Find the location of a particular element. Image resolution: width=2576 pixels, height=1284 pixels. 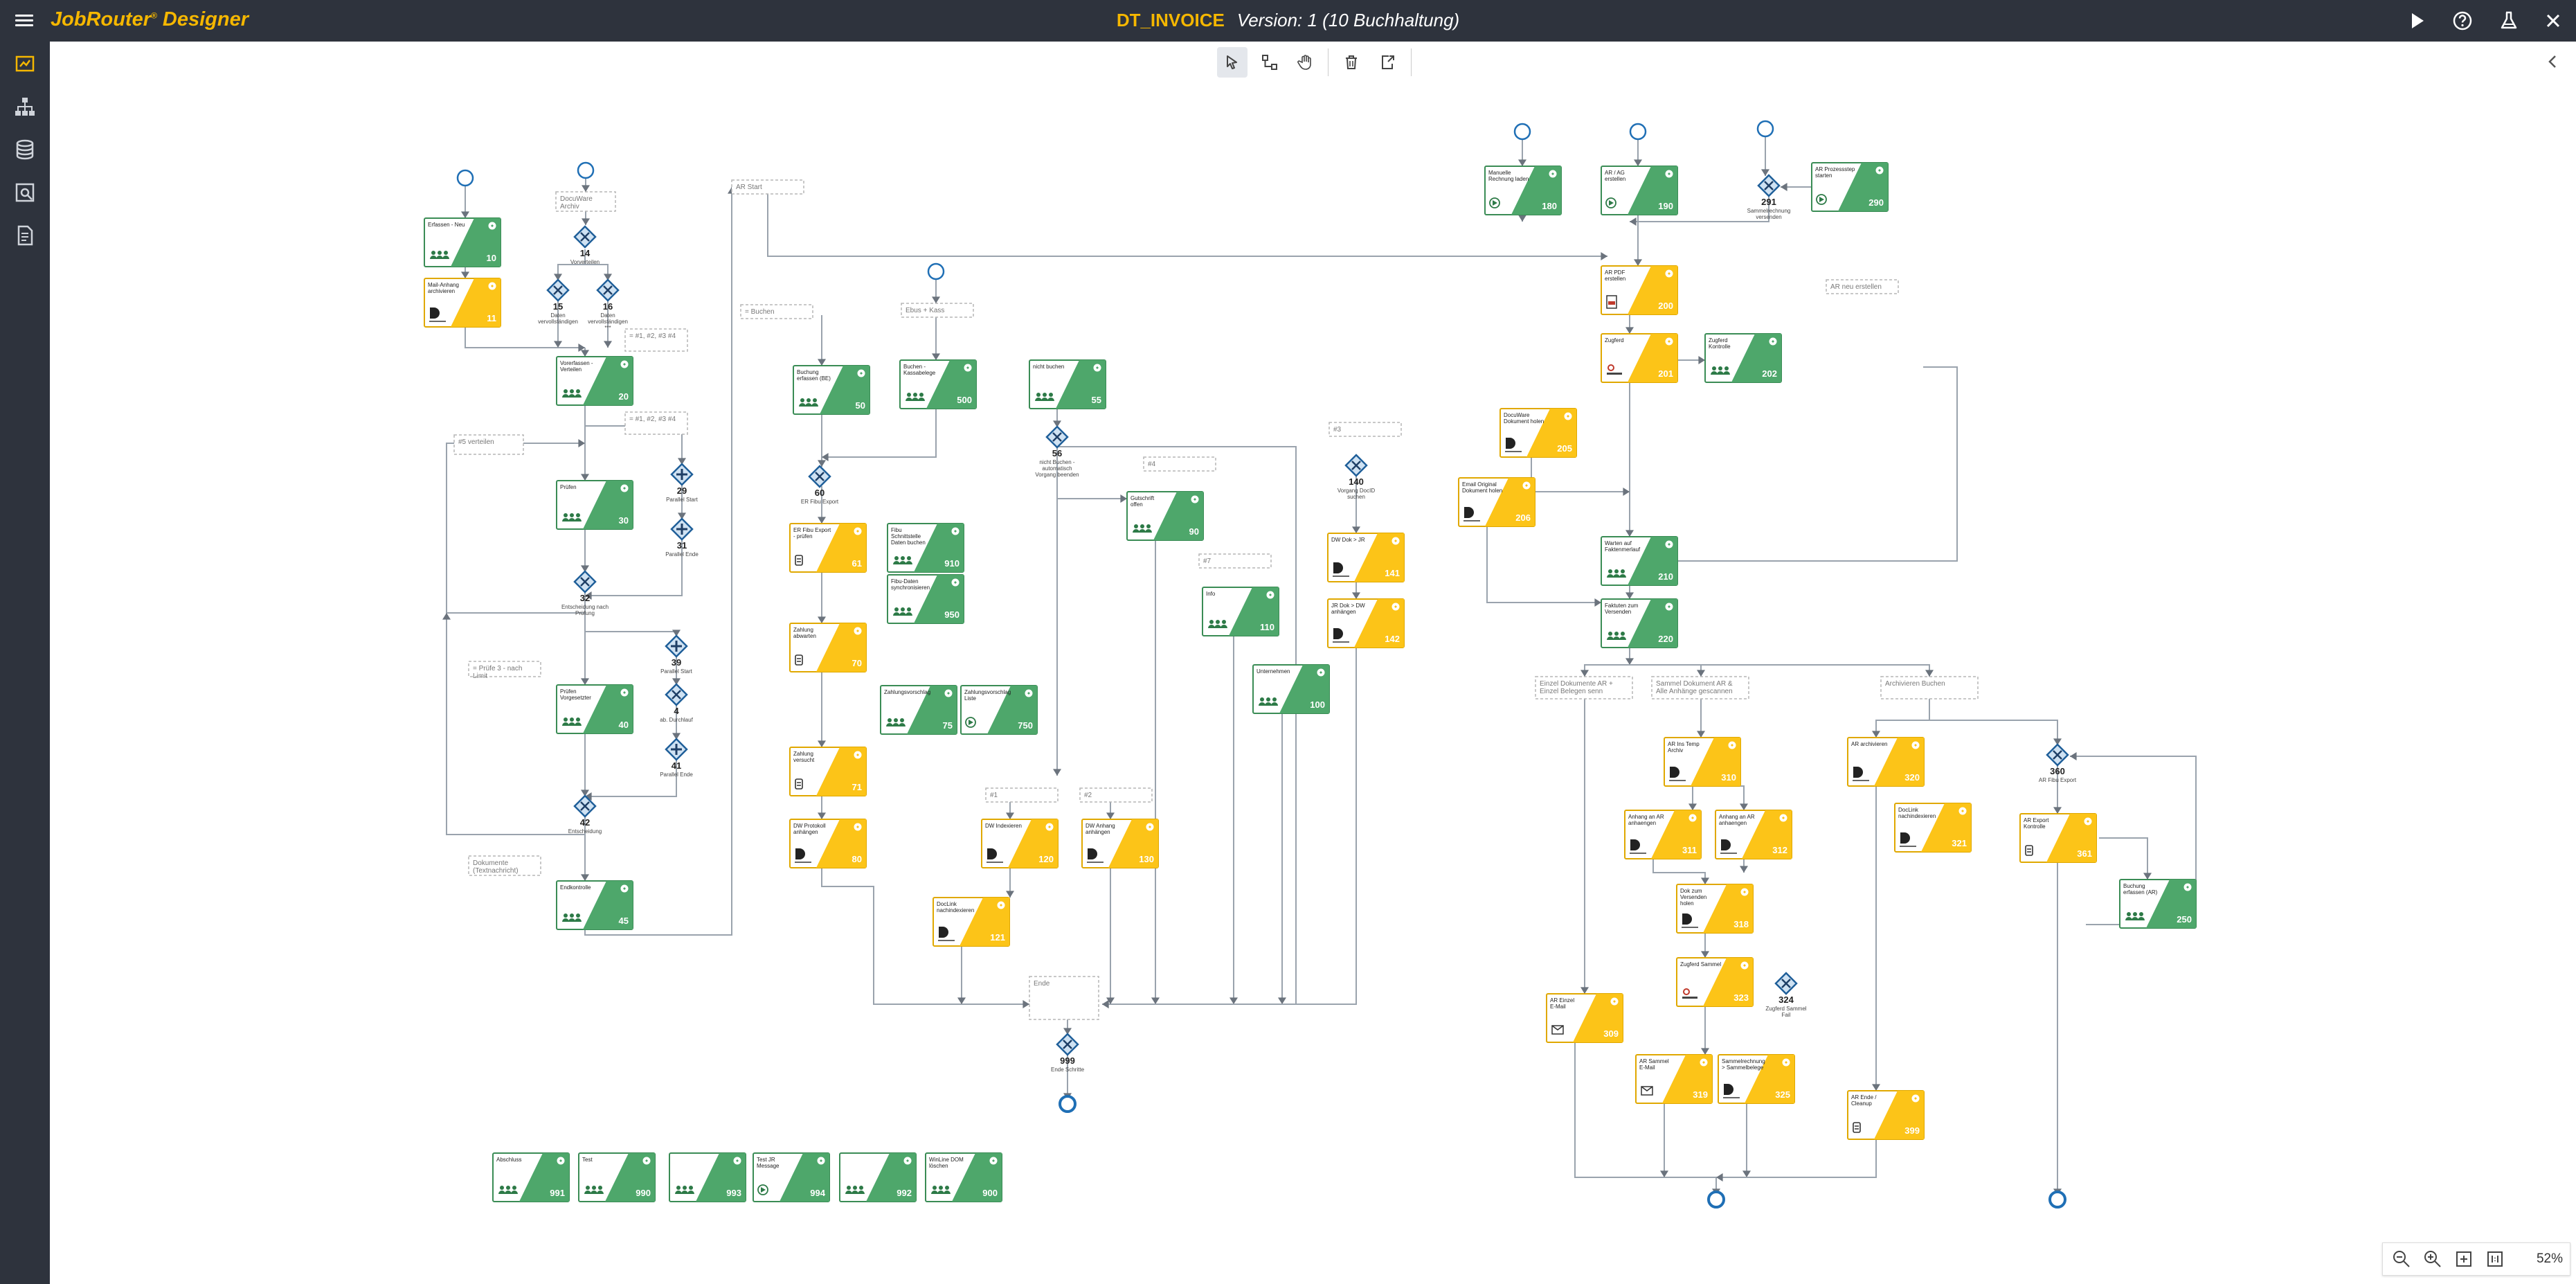

step-201: Zugferd 201 is located at coordinates (1639, 358).